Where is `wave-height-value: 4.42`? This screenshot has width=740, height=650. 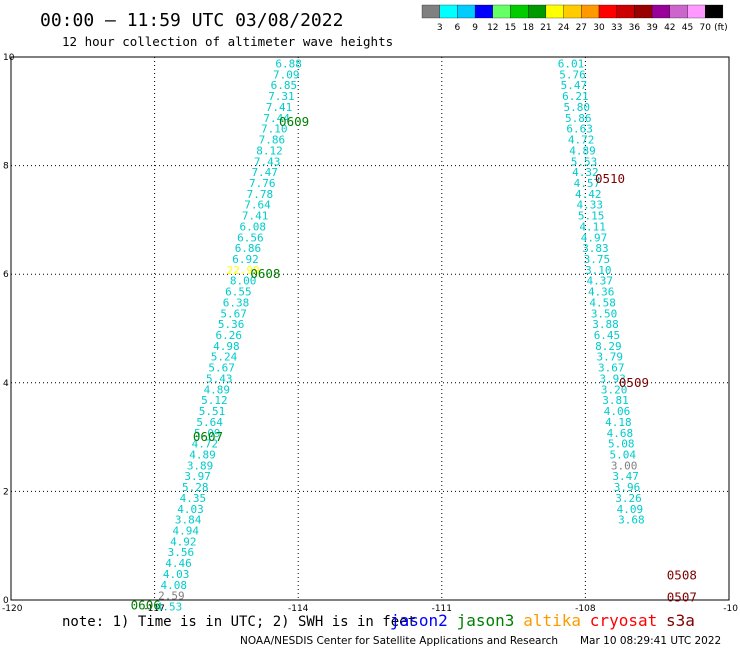
wave-height-value: 4.42 is located at coordinates (588, 194).